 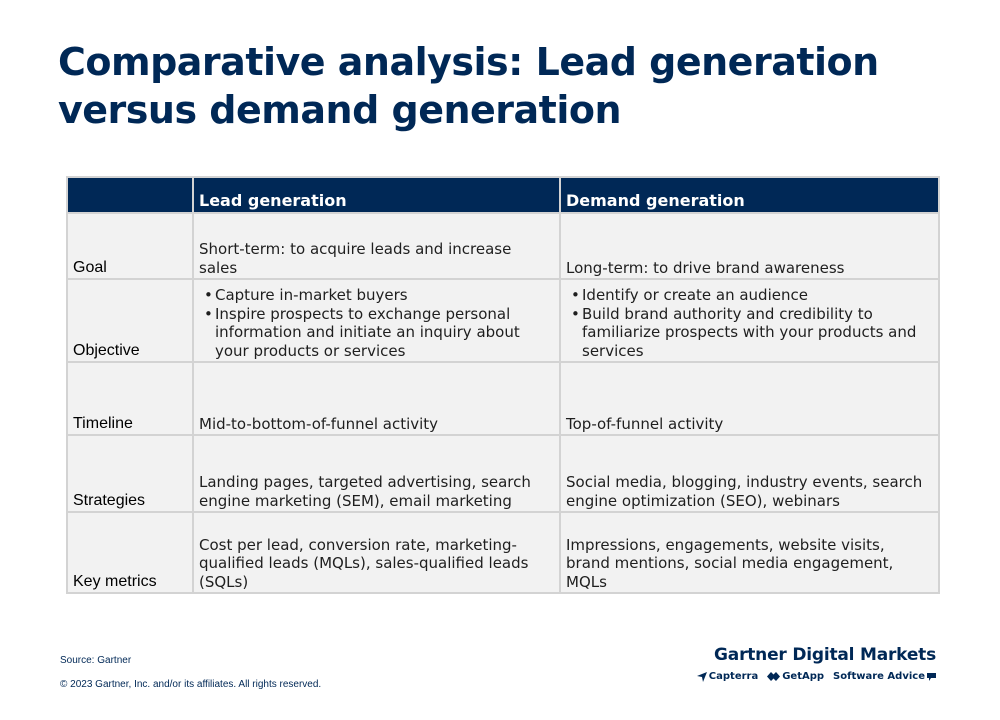 I want to click on row-label-key-metrics: Key metrics, so click(x=130, y=552).